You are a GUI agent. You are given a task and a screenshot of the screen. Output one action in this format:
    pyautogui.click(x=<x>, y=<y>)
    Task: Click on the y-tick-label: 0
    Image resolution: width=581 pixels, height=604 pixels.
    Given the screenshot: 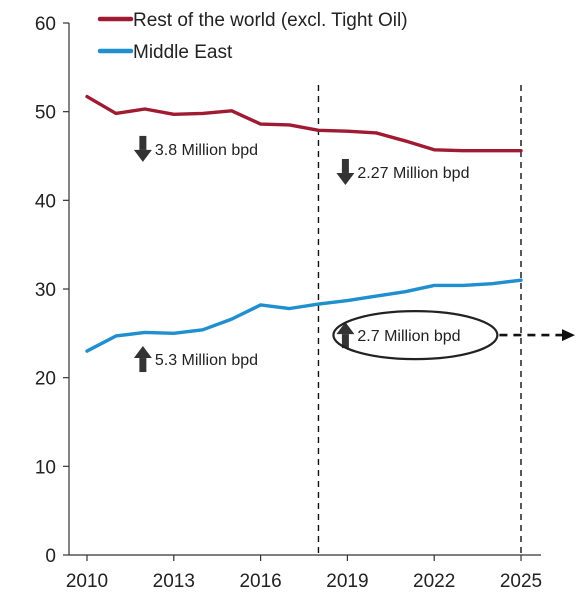 What is the action you would take?
    pyautogui.click(x=50, y=556)
    